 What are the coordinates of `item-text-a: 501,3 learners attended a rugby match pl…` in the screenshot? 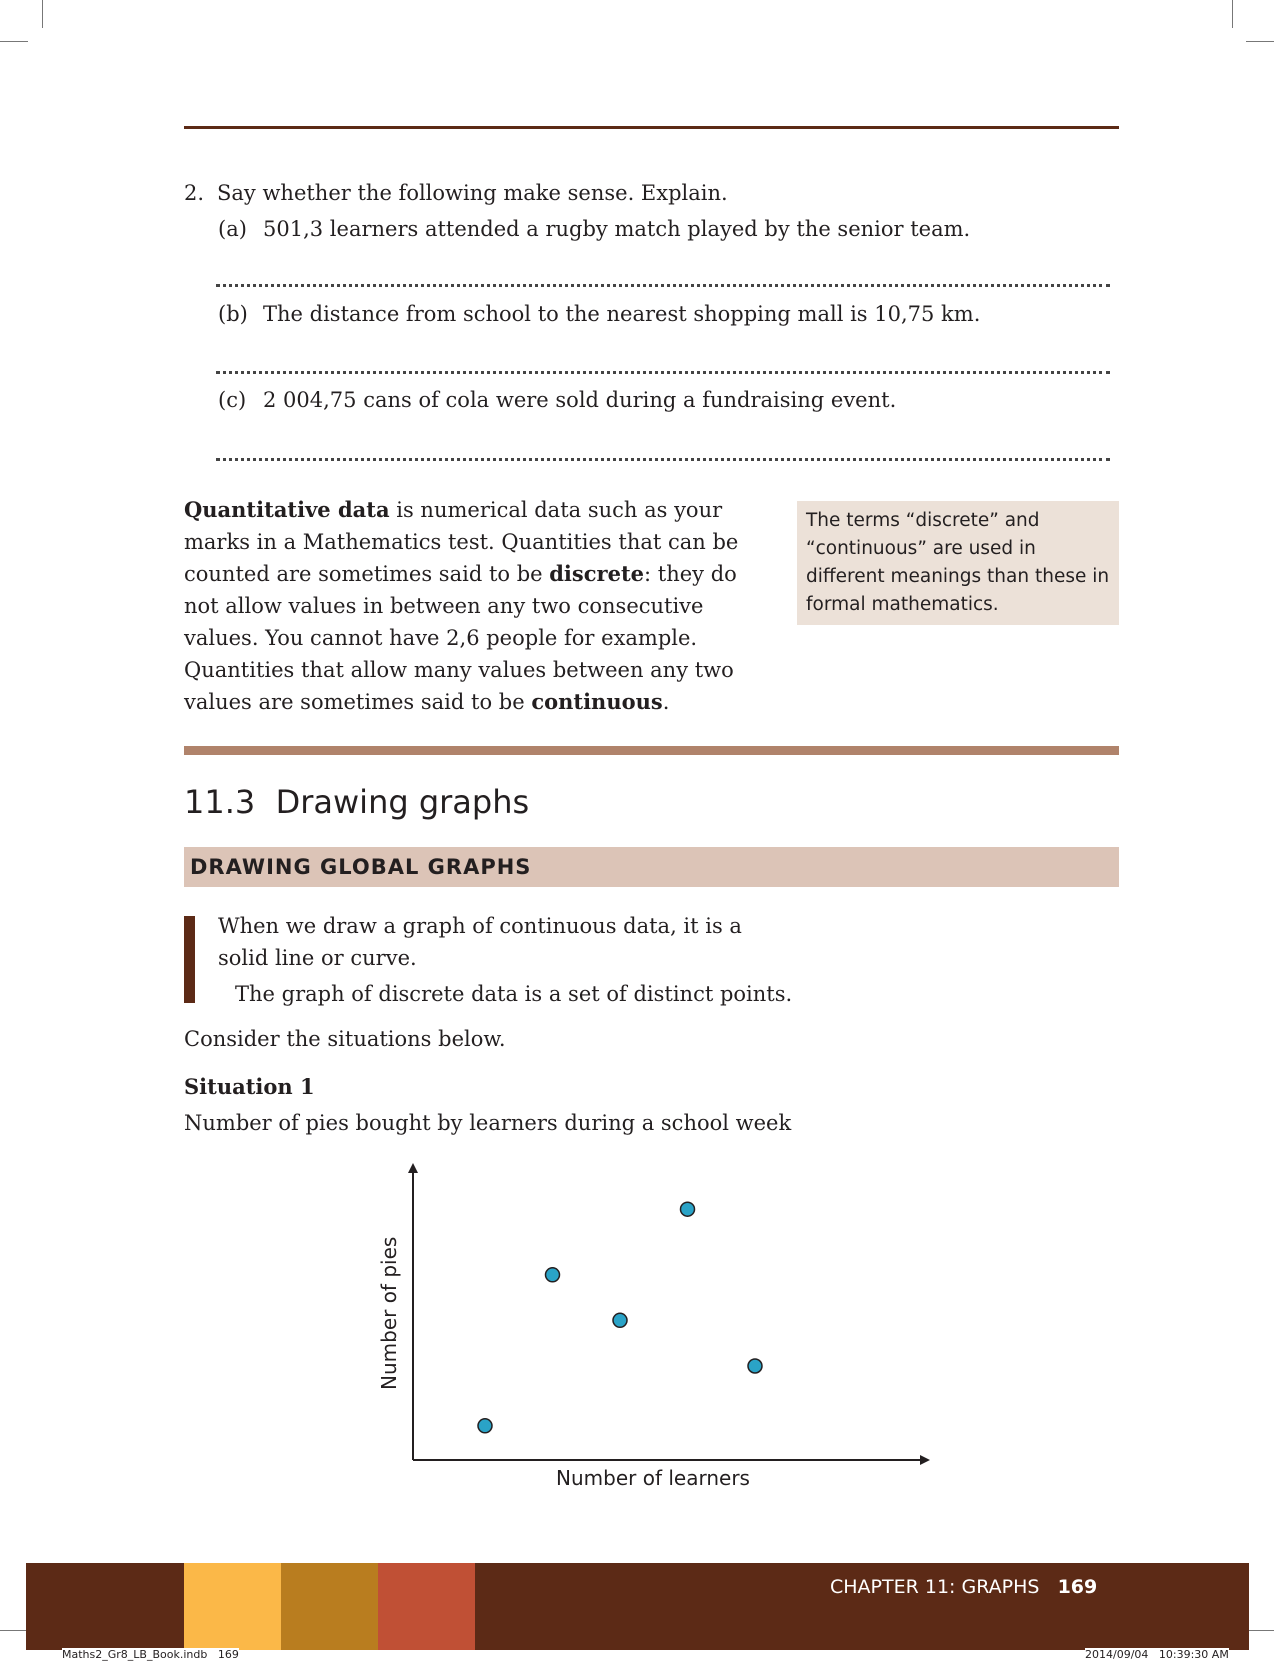 It's located at (617, 229).